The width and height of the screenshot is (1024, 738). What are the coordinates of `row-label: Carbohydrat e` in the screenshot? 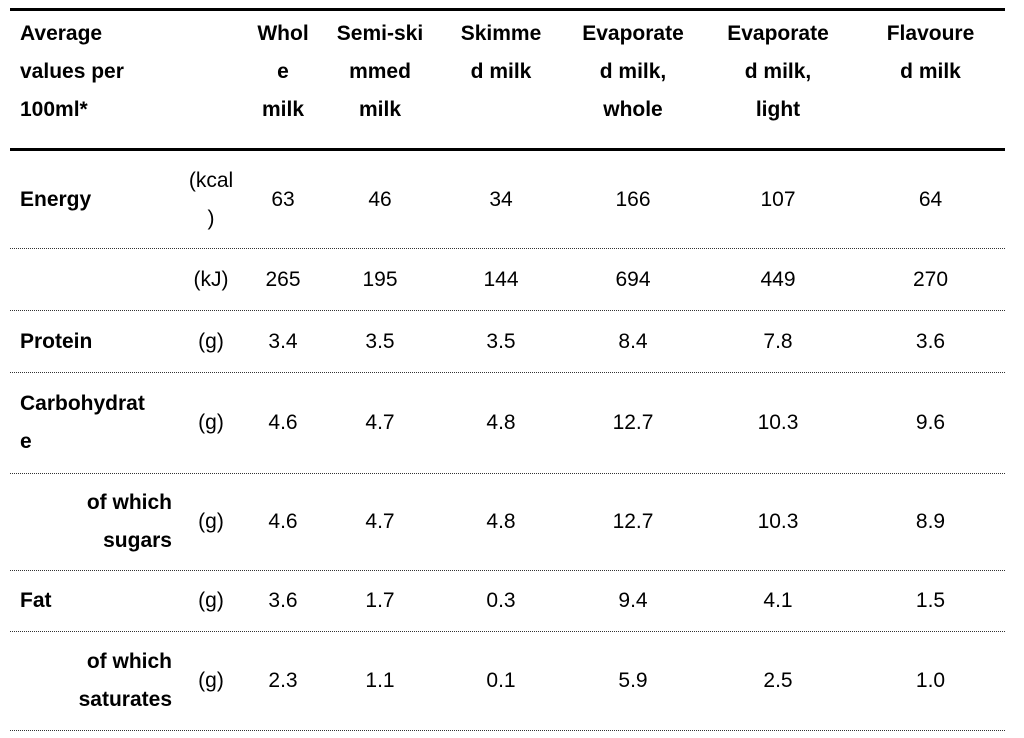 It's located at (82, 422).